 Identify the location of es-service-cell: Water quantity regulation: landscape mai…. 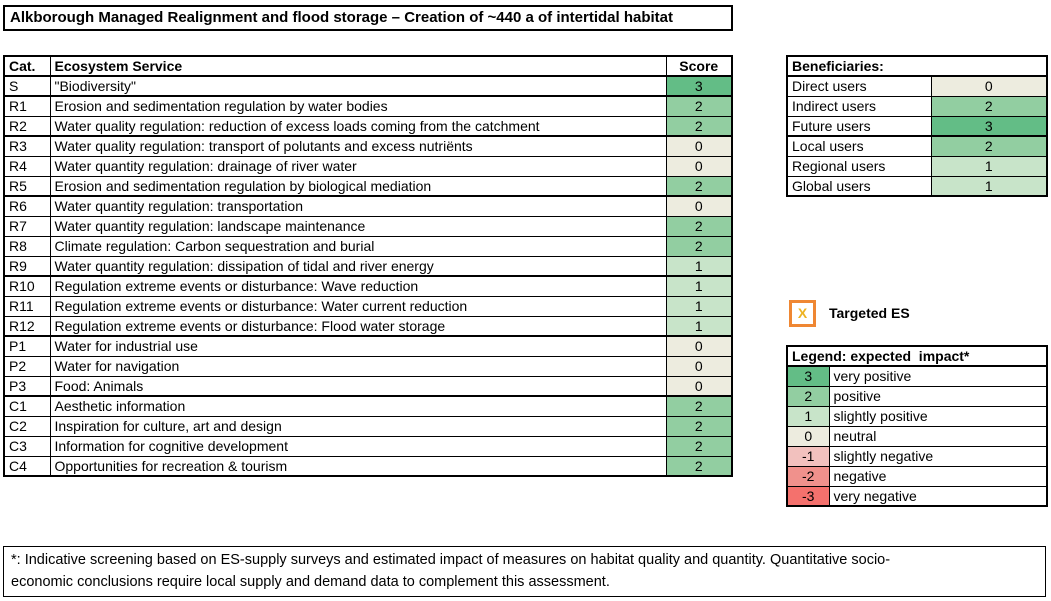
(358, 226).